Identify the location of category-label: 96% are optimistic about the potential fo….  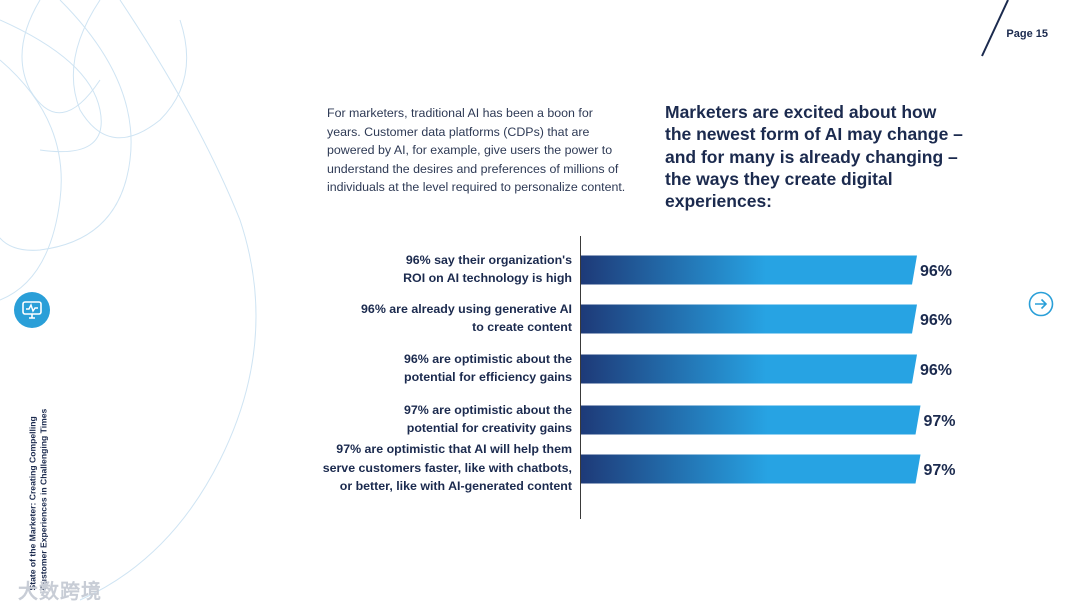
(488, 368).